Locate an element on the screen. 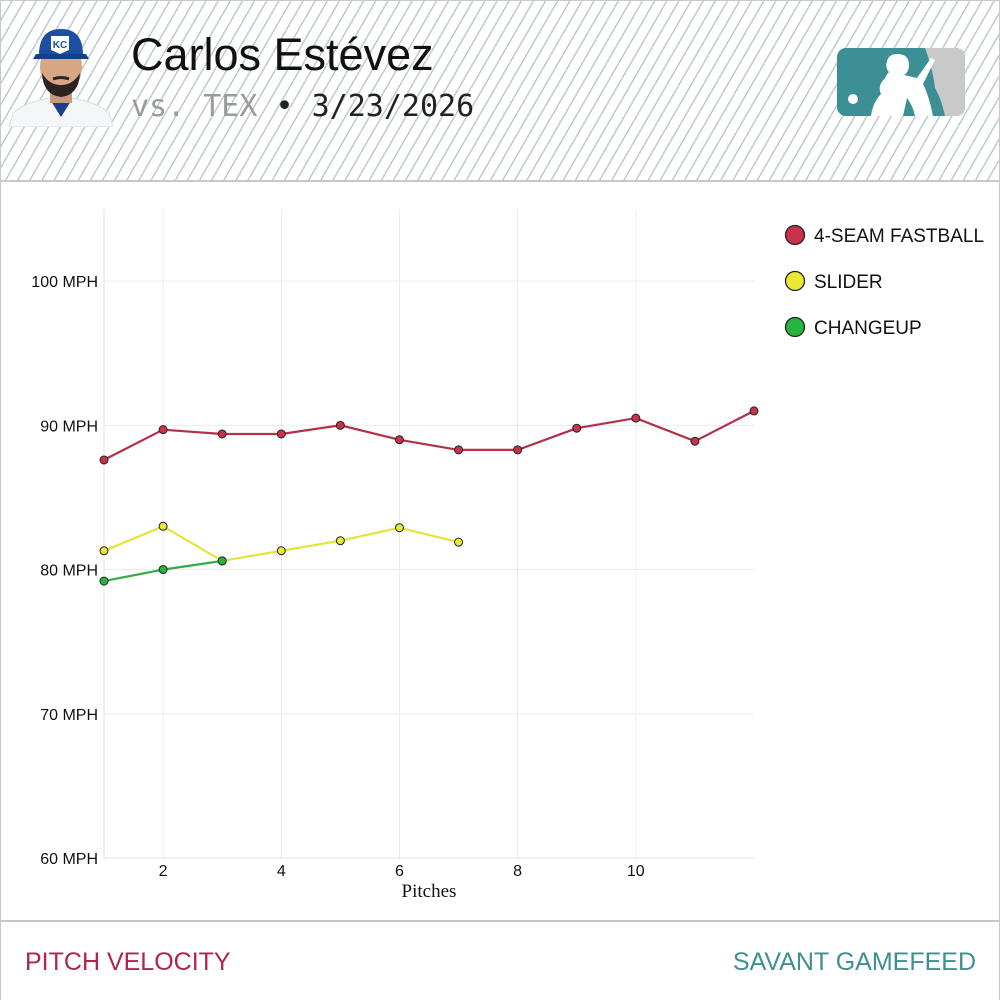 This screenshot has width=1000, height=1002. x-tick-label: 8 is located at coordinates (517, 871).